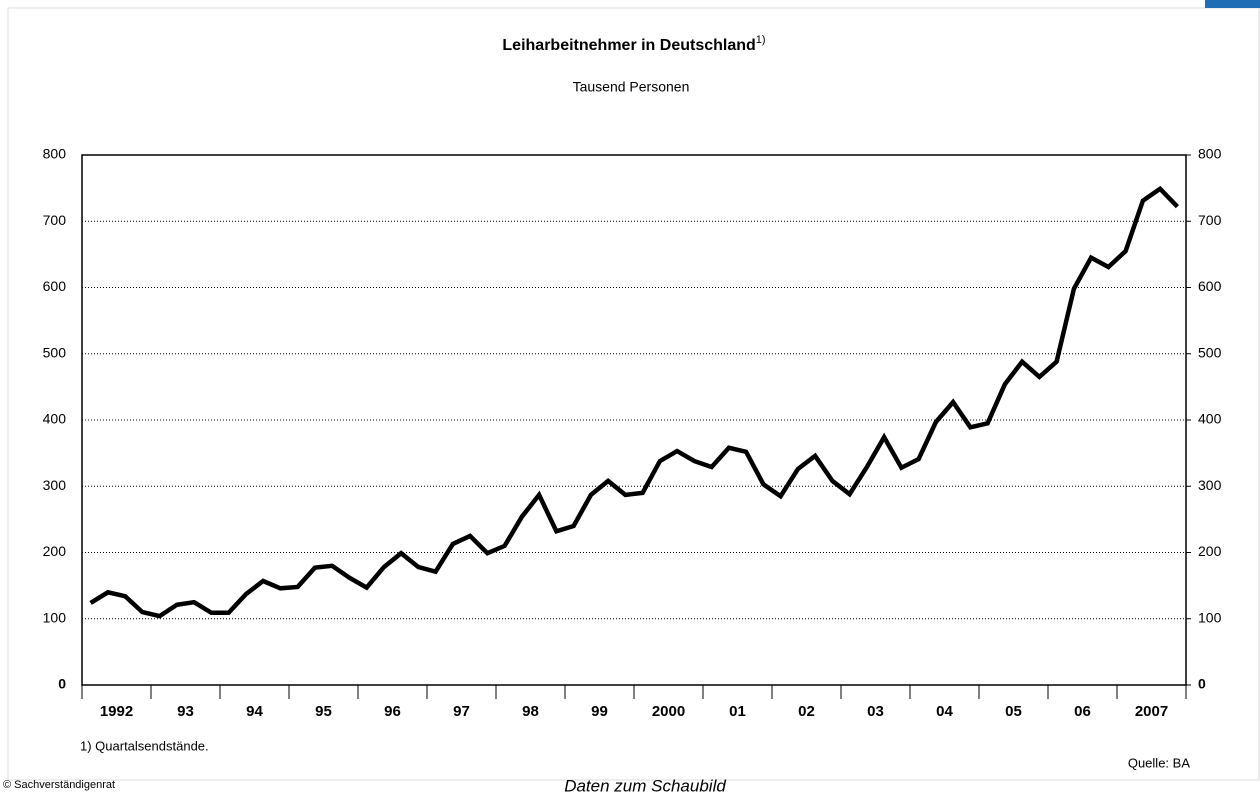 The width and height of the screenshot is (1260, 796). I want to click on footnote: 1) Quartalsendstände., so click(144, 745).